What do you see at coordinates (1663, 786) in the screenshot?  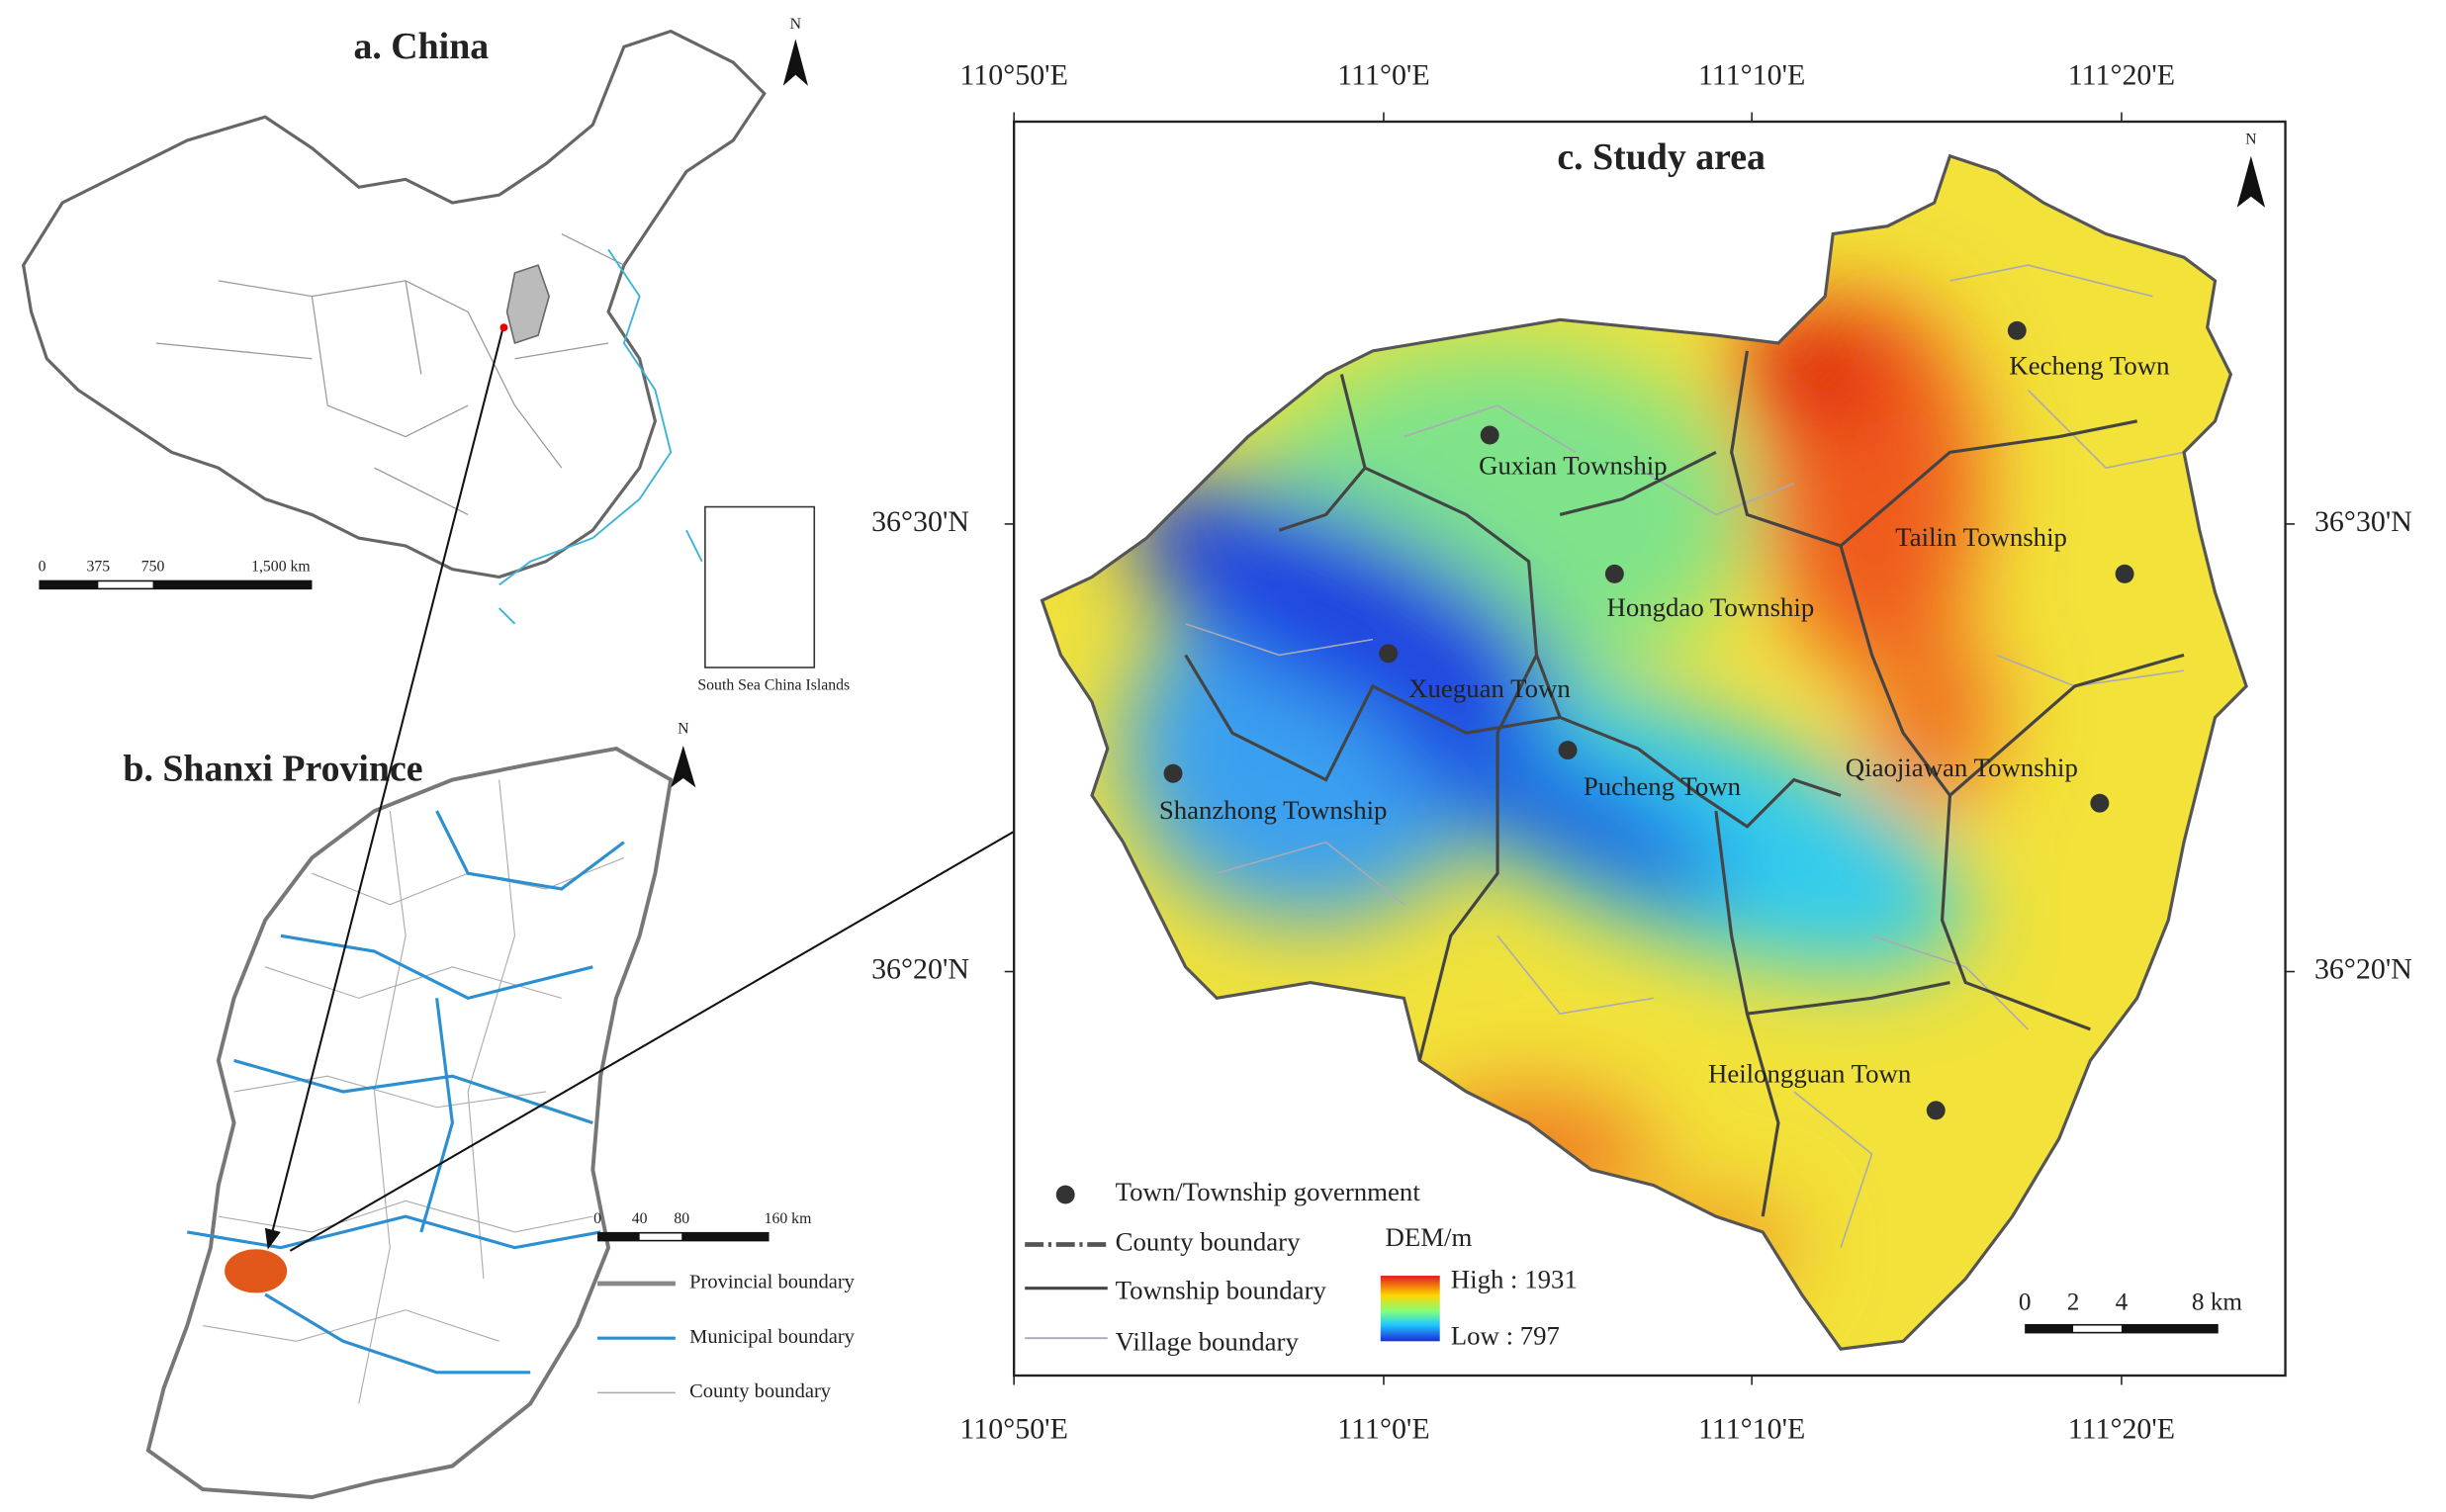 I see `town-label: Pucheng Town` at bounding box center [1663, 786].